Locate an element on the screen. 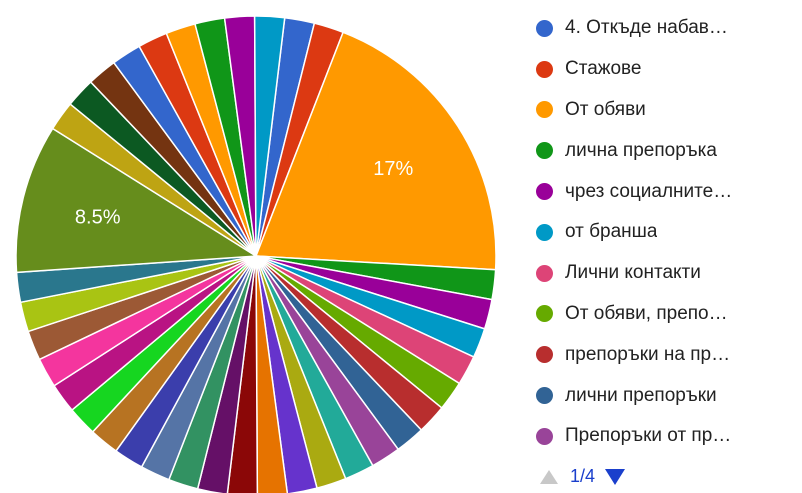 The image size is (802, 493). page-indicator: 1/4 is located at coordinates (583, 476).